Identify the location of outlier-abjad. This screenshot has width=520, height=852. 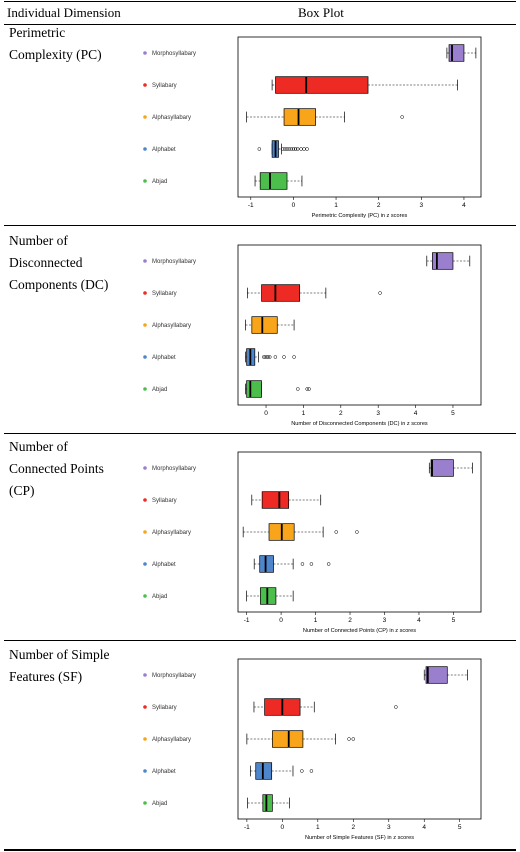
(307, 389).